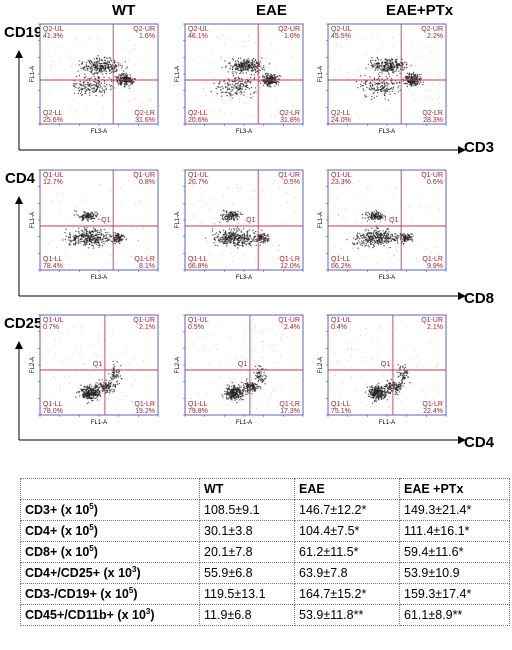 The width and height of the screenshot is (512, 650). What do you see at coordinates (341, 36) in the screenshot?
I see `quadrant-ul-percent: 45.5%` at bounding box center [341, 36].